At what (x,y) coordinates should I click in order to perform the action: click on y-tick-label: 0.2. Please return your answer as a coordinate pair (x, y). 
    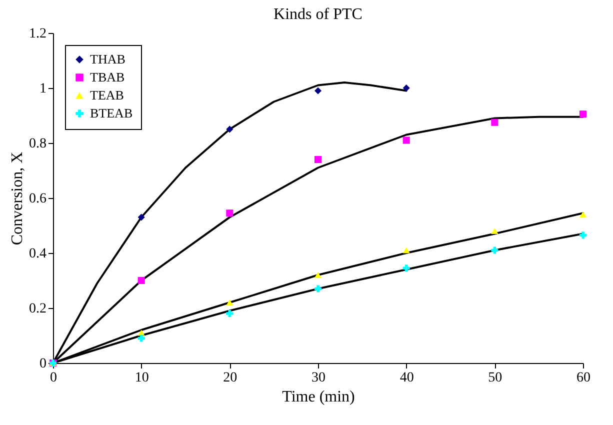
    Looking at the image, I should click on (37, 309).